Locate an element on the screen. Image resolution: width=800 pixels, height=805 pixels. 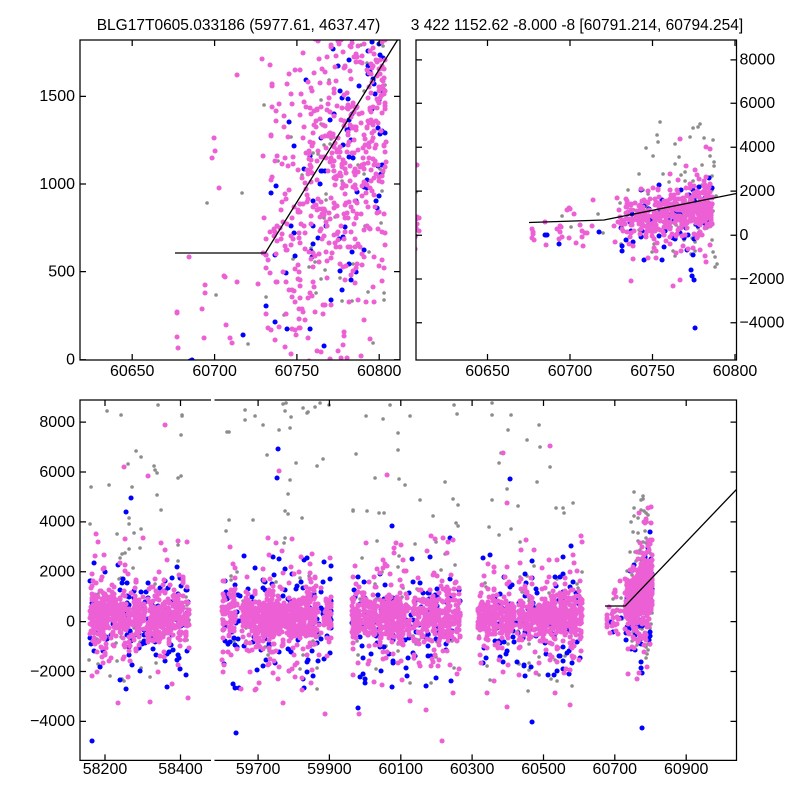
svg-text: 58200 is located at coordinates (105, 769).